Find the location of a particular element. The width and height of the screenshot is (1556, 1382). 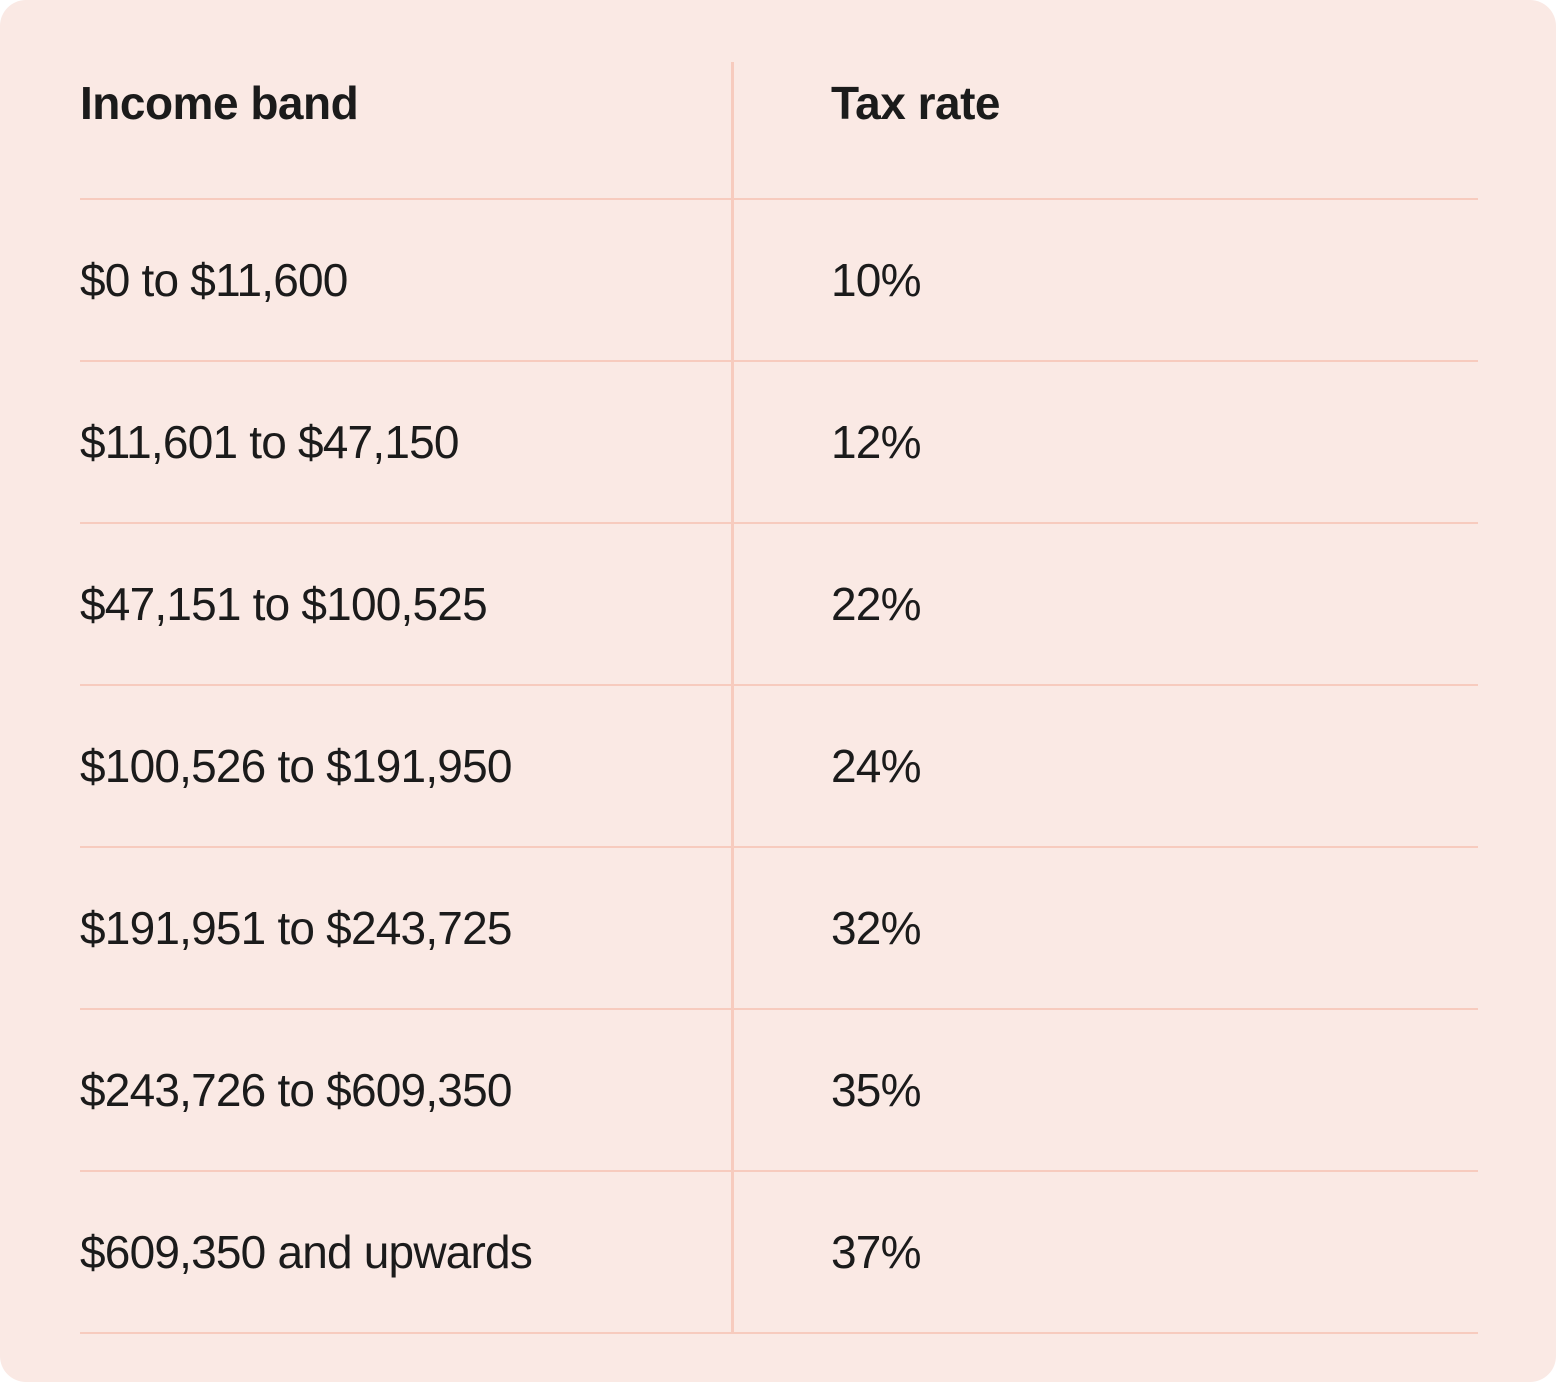

tax-rate-cell: 22% is located at coordinates (876, 603).